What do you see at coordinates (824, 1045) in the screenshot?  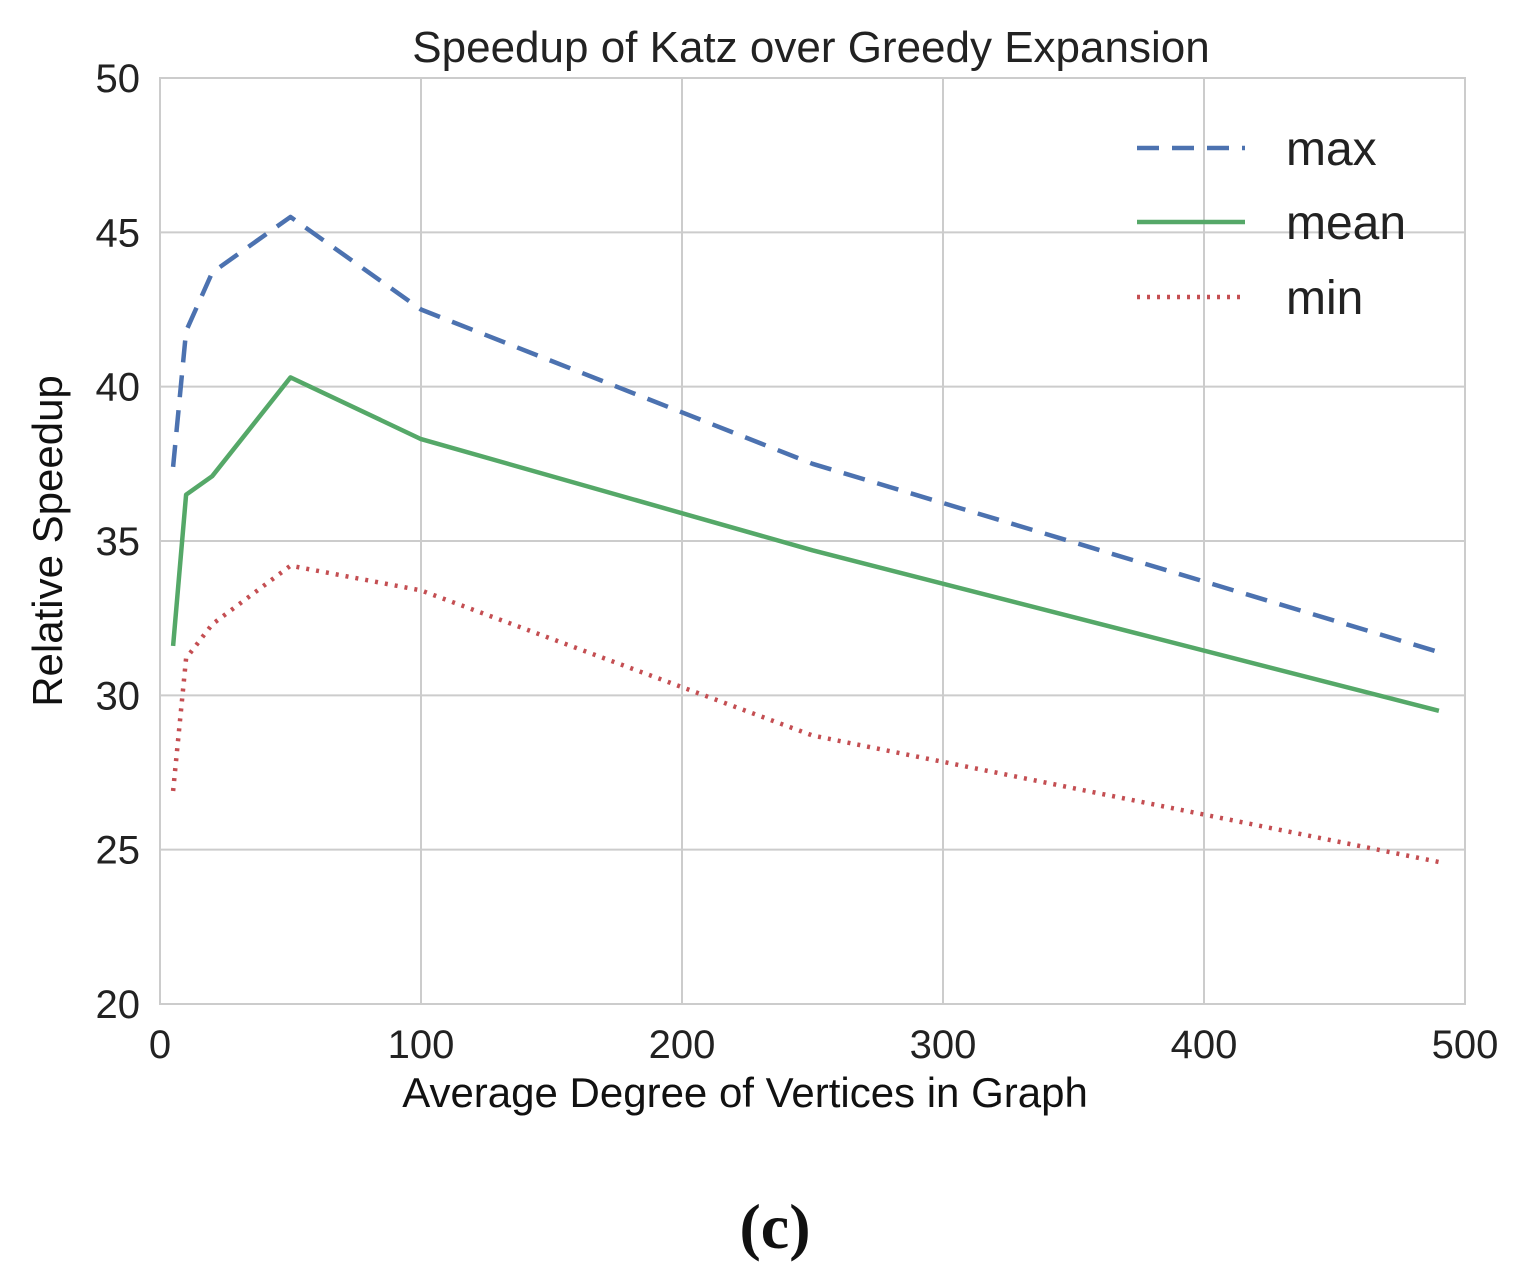 I see `x-tick-labels: 0 100 200 300 400 500` at bounding box center [824, 1045].